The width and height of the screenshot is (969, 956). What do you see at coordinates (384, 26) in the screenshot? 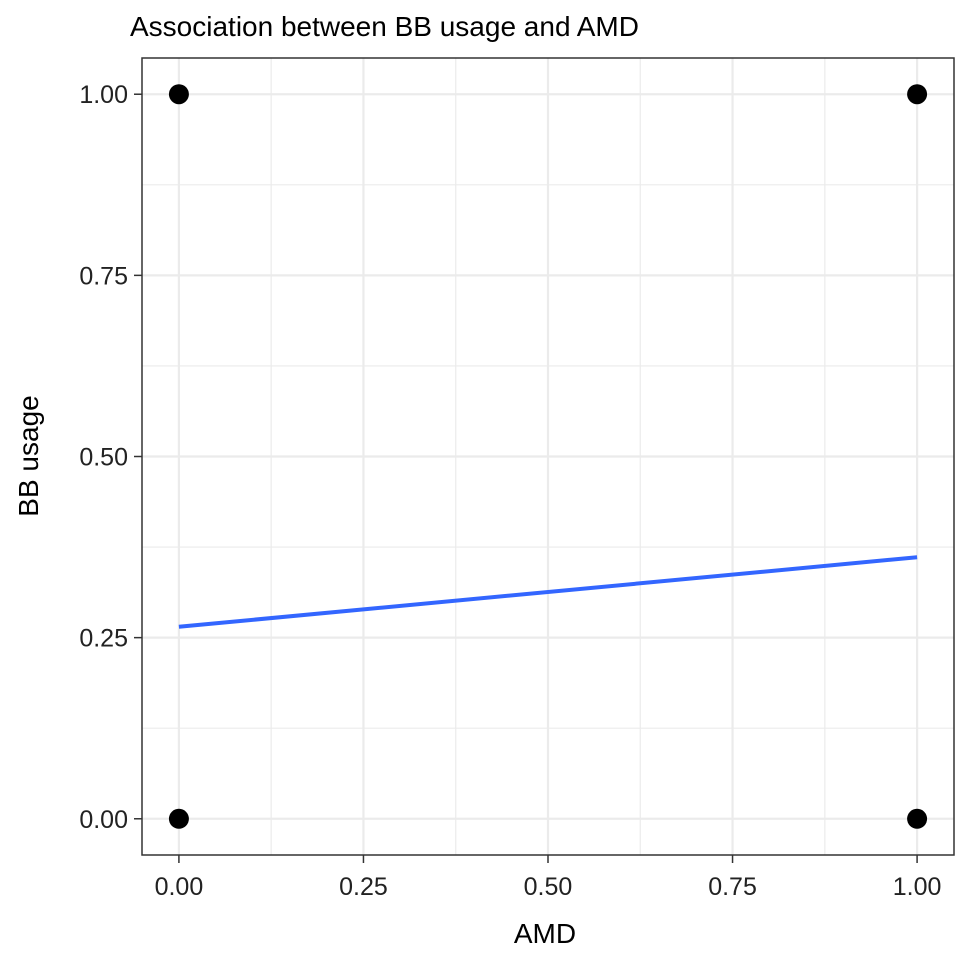
I see `chart-title: Association between BB usage and AMD` at bounding box center [384, 26].